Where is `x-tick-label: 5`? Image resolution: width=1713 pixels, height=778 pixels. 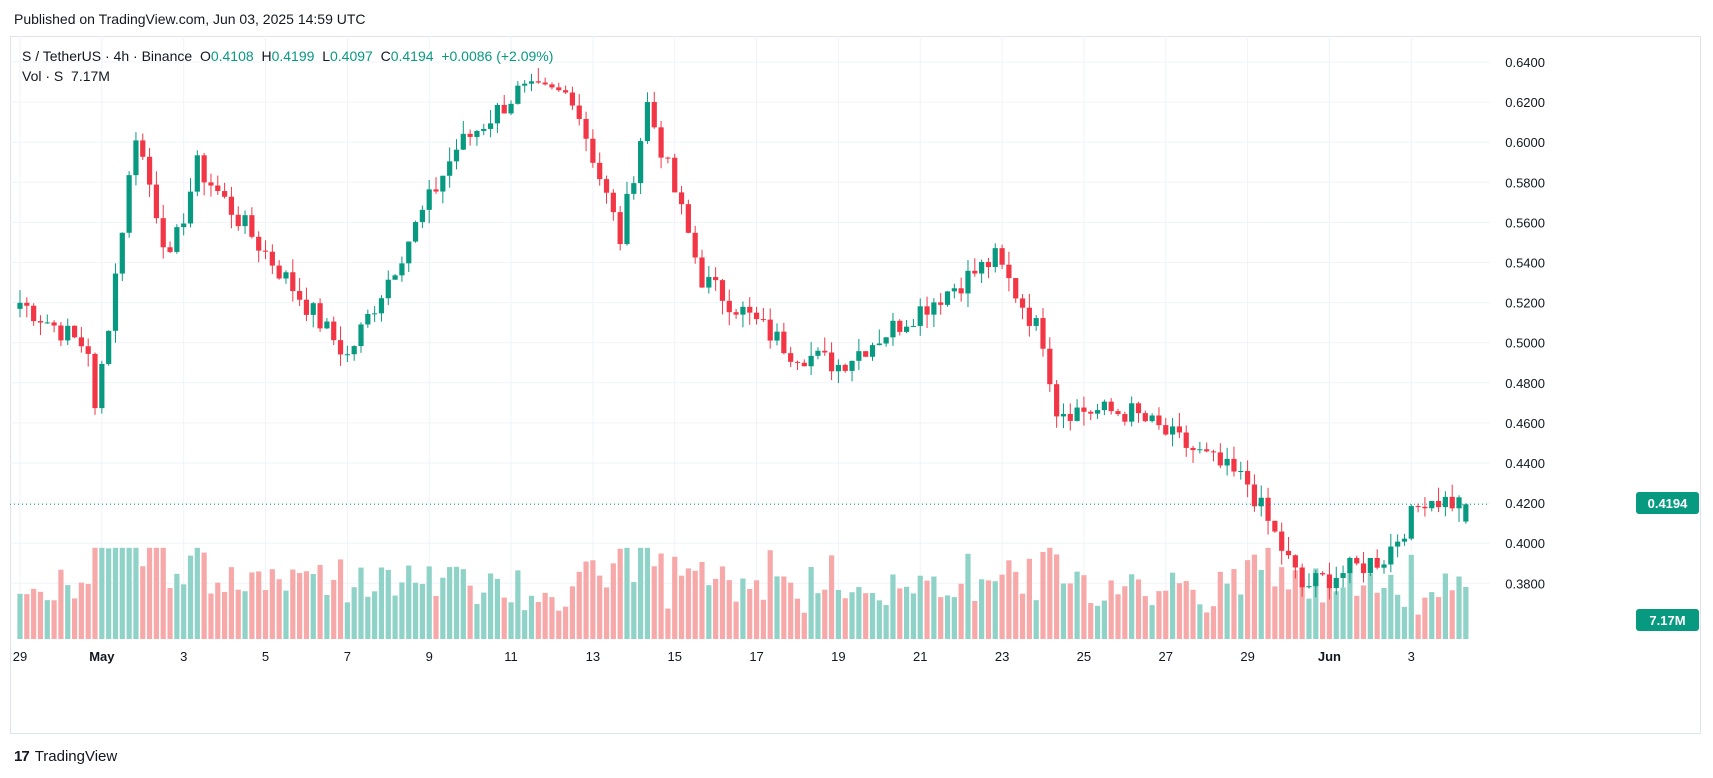
x-tick-label: 5 is located at coordinates (265, 656).